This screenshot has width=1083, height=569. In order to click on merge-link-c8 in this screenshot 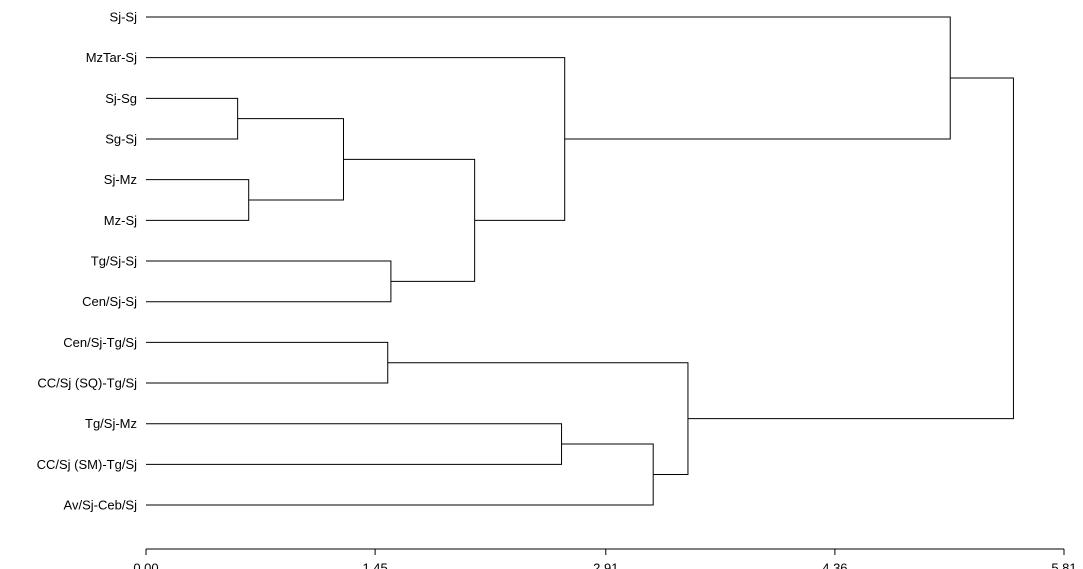, I will do `click(267, 362)`.